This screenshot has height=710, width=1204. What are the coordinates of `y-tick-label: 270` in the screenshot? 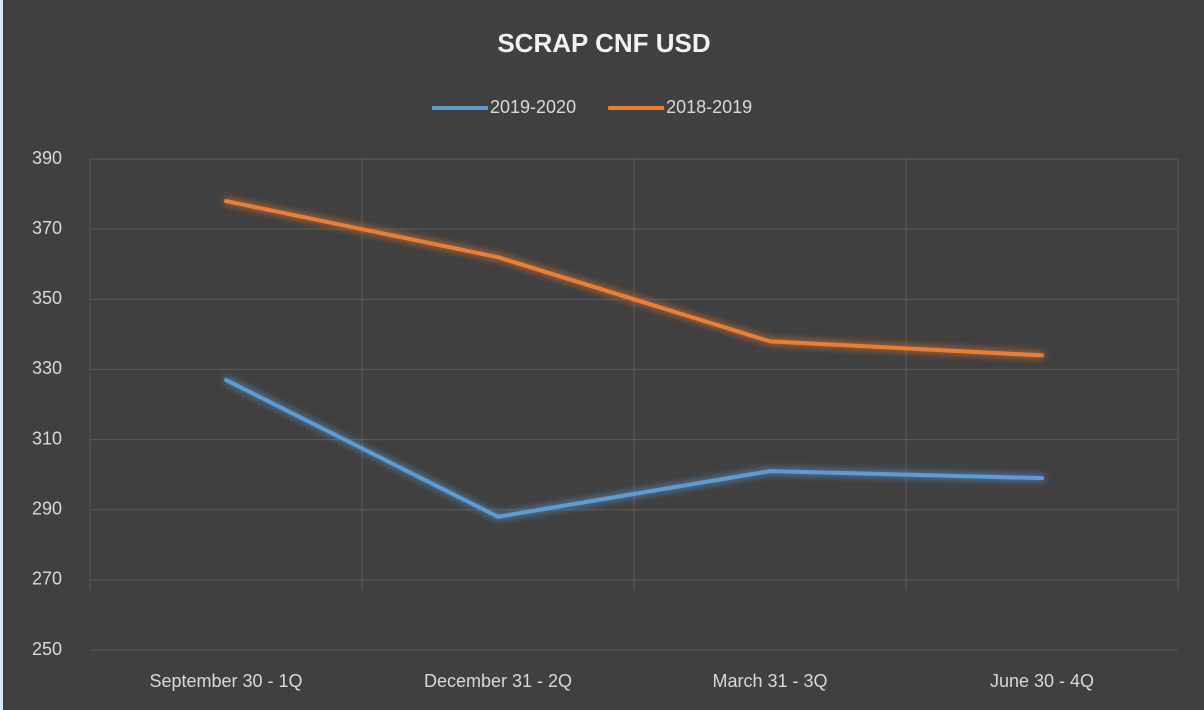 It's located at (47, 579).